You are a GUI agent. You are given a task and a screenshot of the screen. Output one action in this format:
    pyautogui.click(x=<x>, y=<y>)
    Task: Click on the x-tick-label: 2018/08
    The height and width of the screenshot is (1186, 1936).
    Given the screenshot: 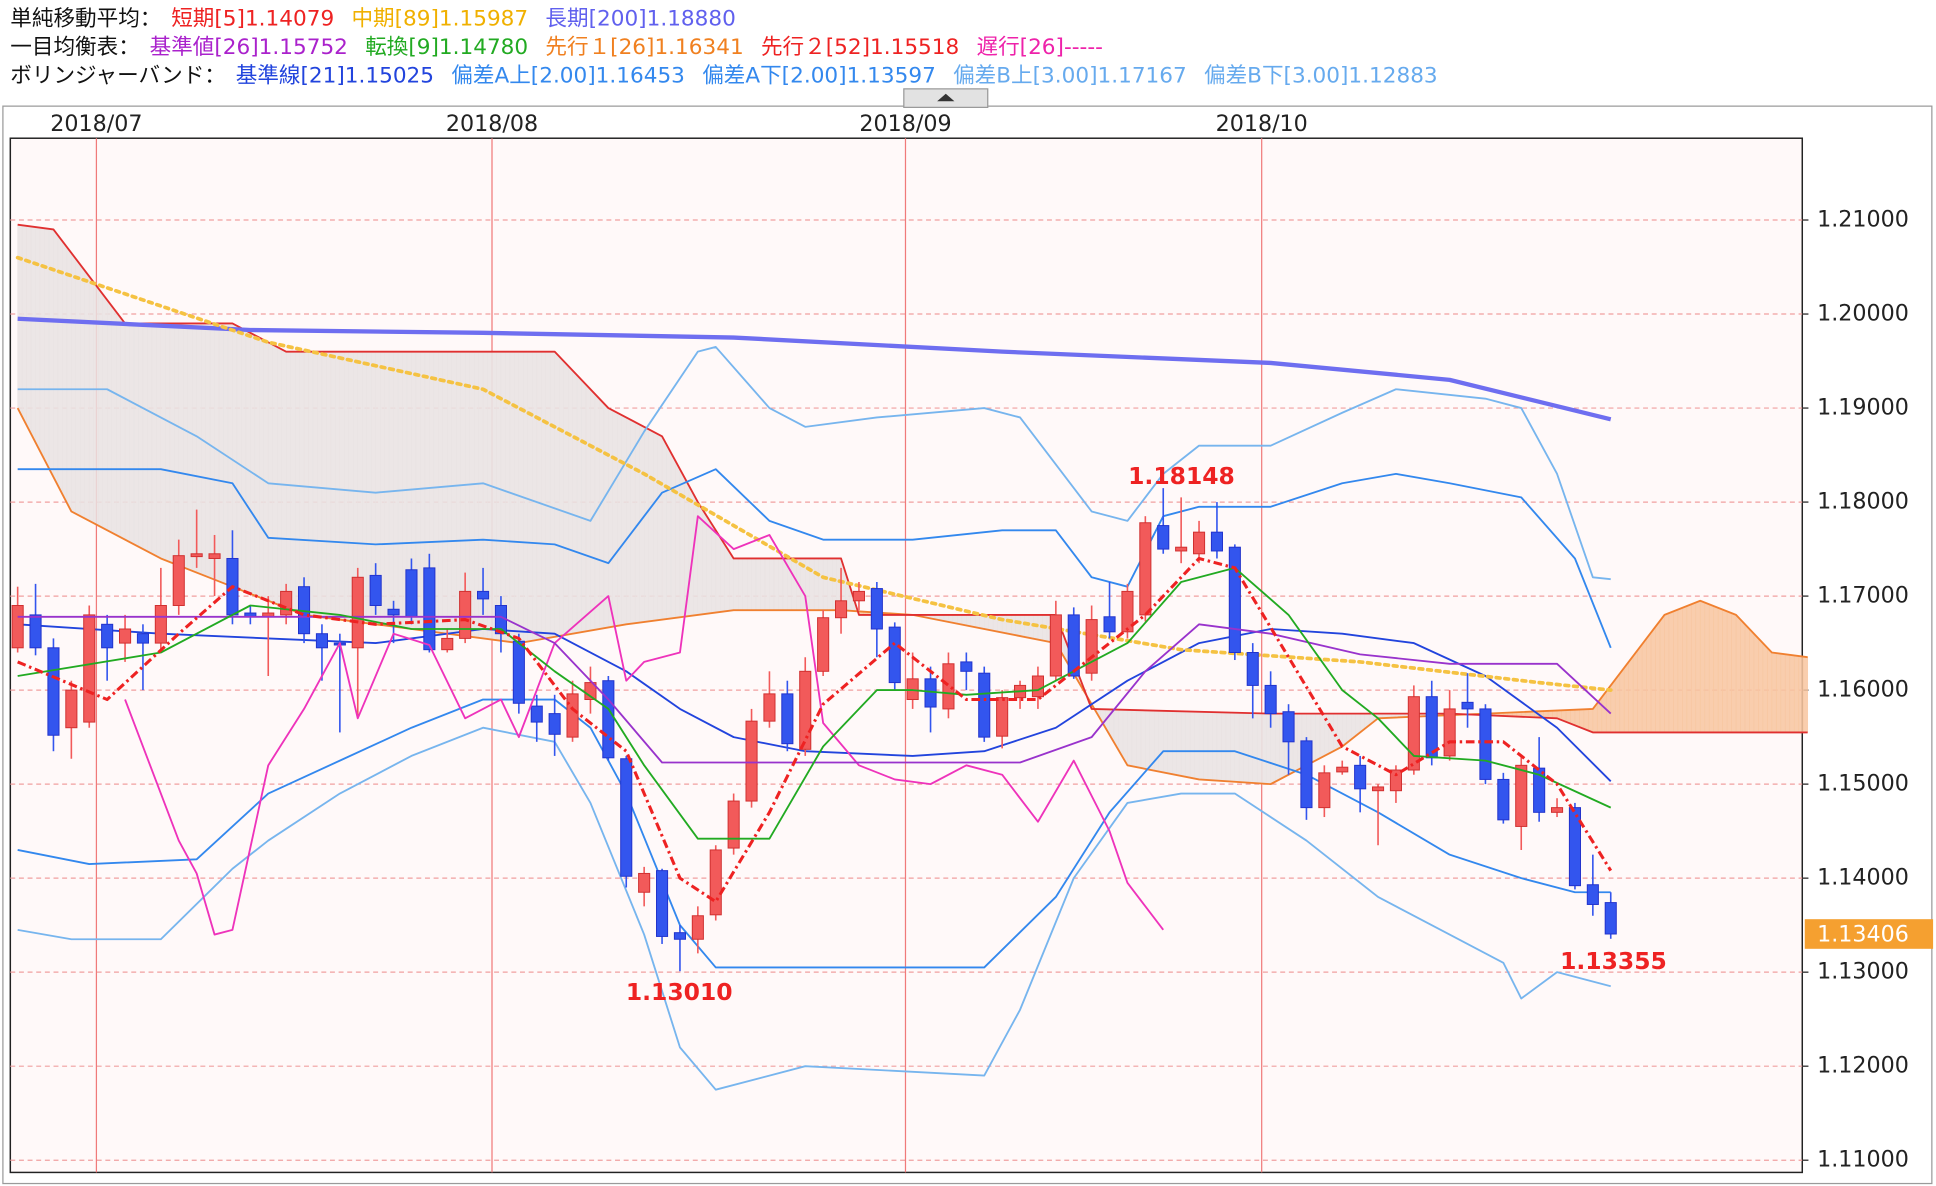 What is the action you would take?
    pyautogui.click(x=492, y=124)
    